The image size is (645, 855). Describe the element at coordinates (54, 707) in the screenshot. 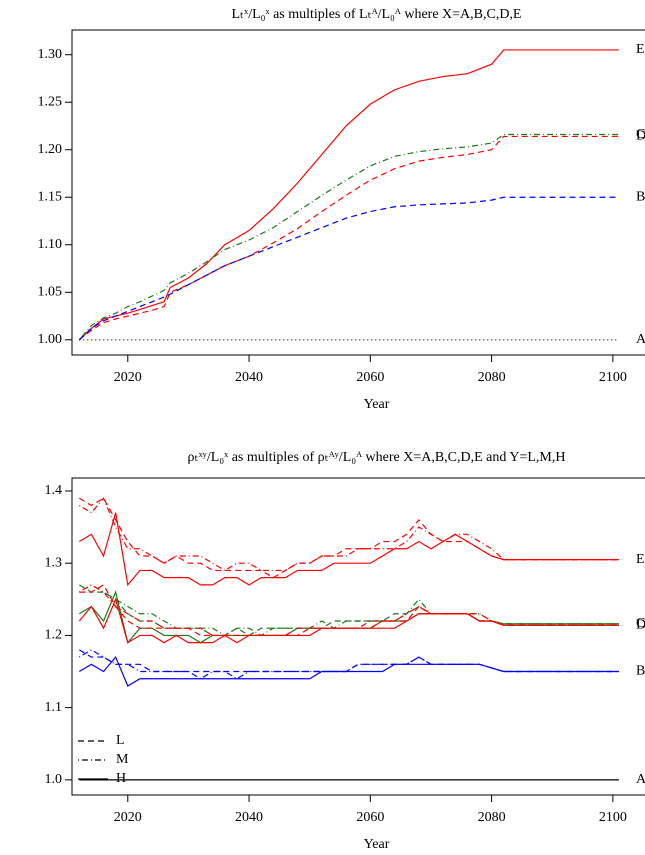

I see `y-tick-label: 1.1` at that location.